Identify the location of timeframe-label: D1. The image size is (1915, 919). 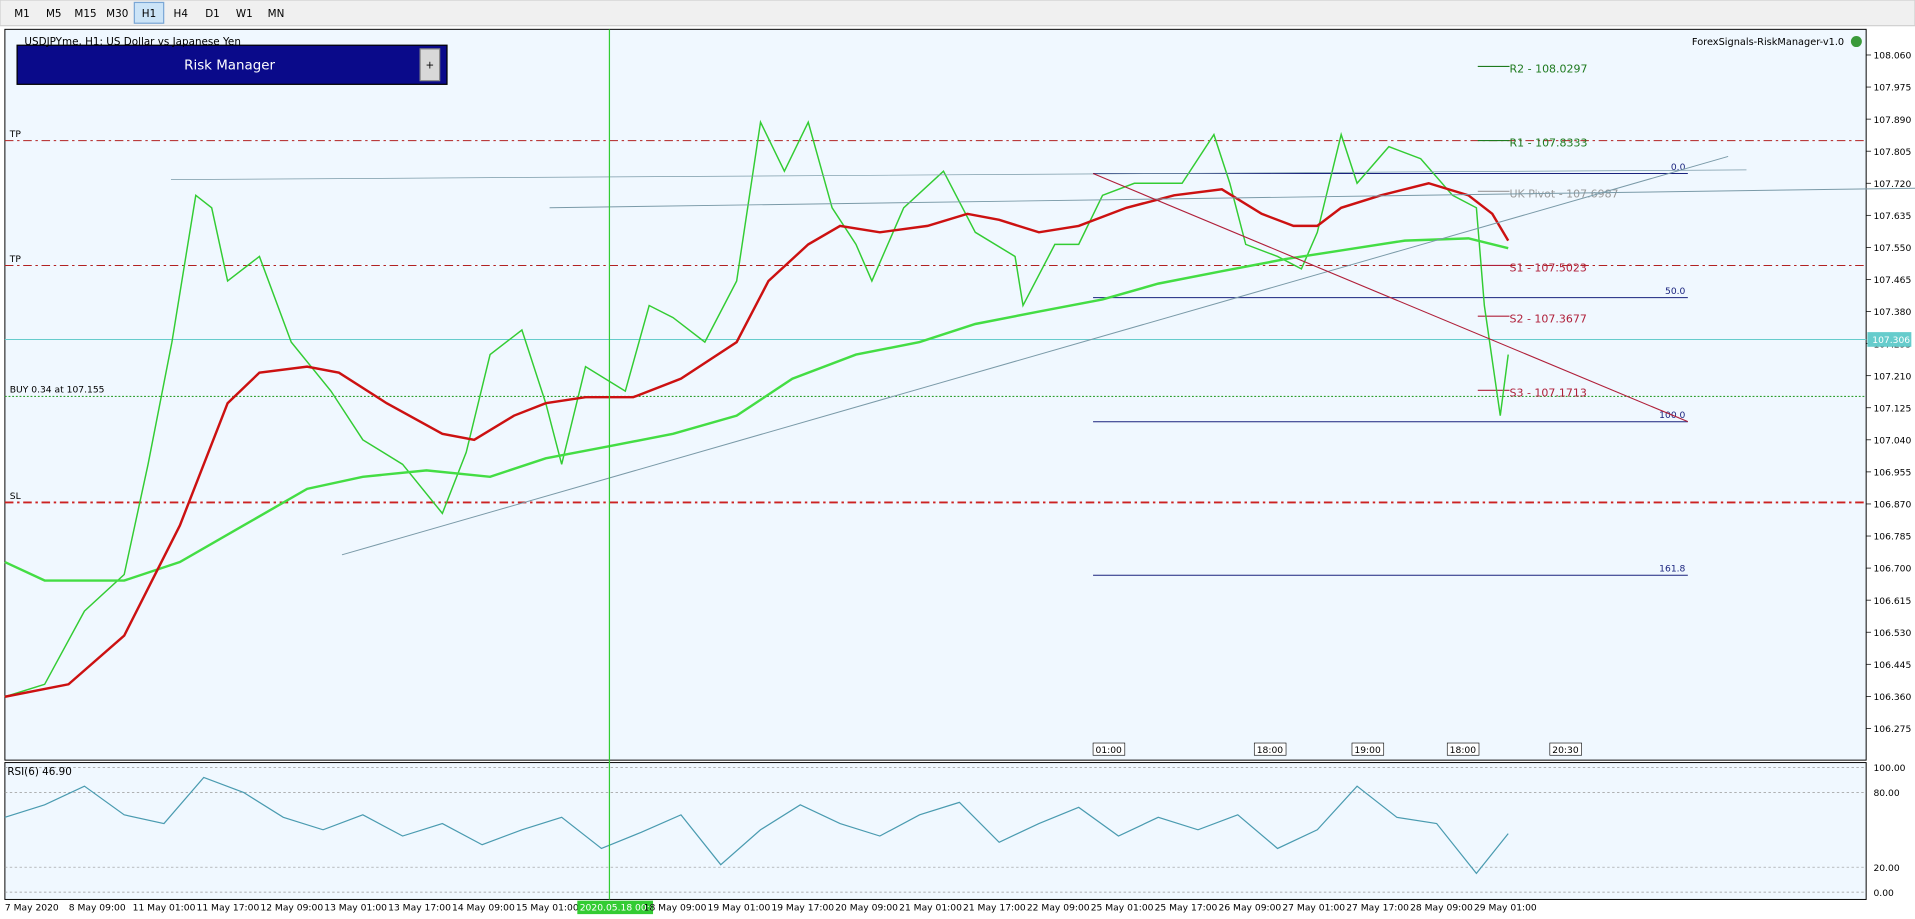
(212, 14).